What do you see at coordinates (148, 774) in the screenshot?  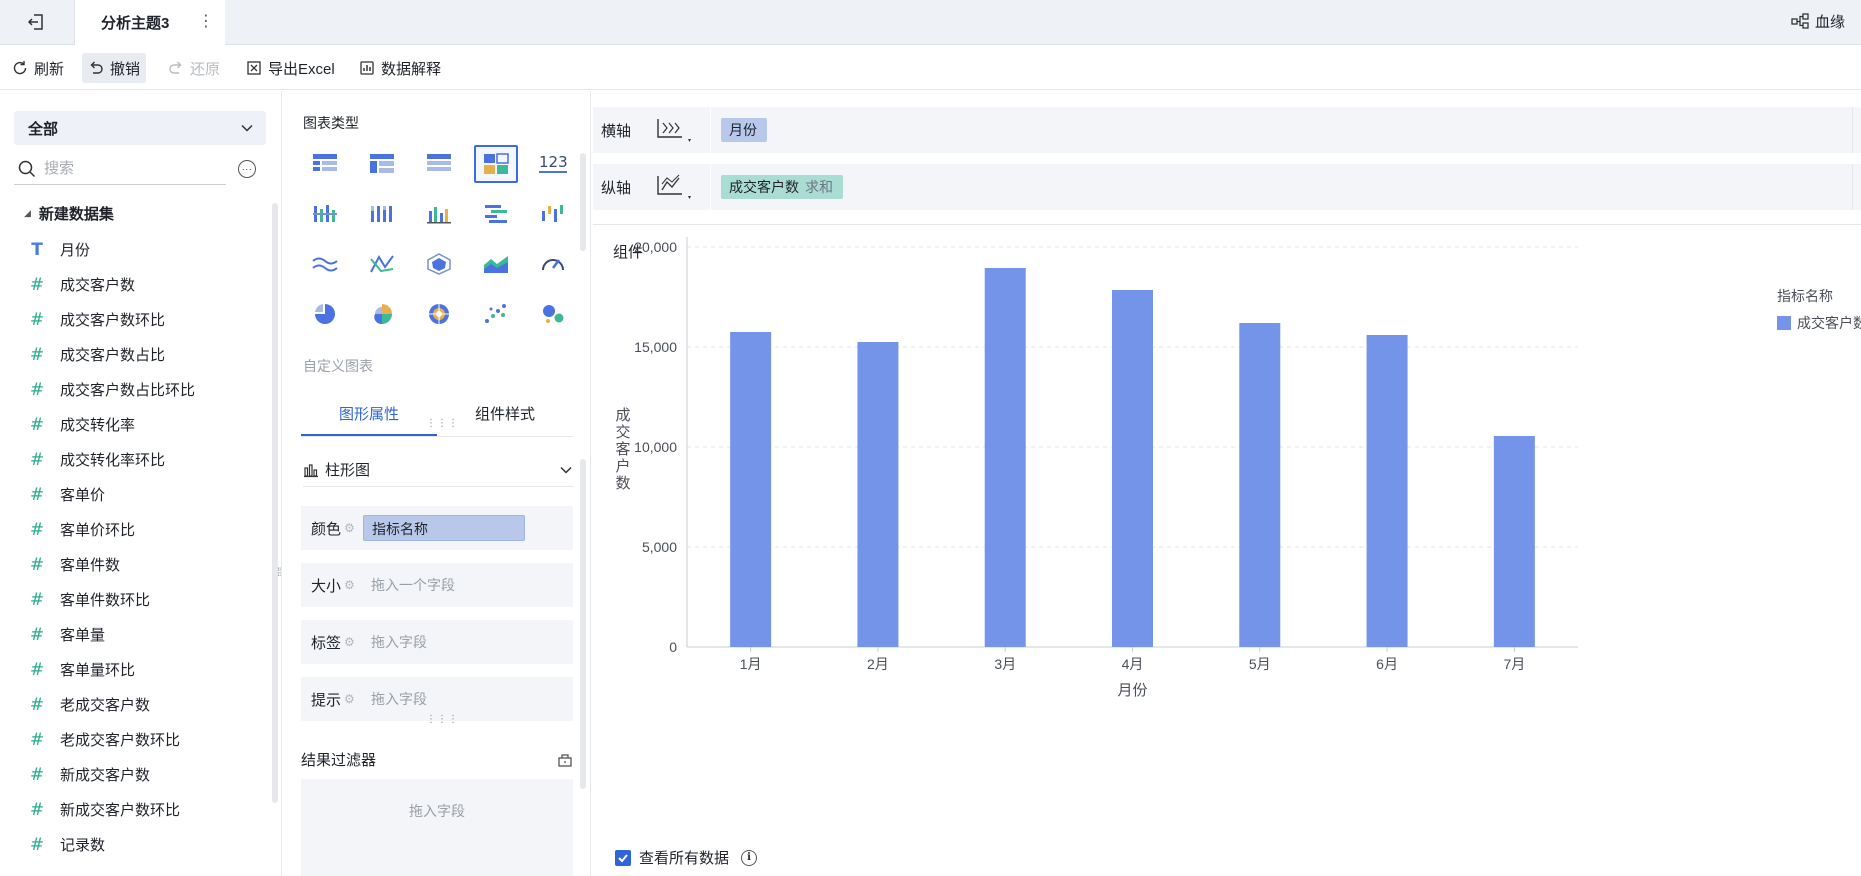 I see `field-item: # 新成交客户数` at bounding box center [148, 774].